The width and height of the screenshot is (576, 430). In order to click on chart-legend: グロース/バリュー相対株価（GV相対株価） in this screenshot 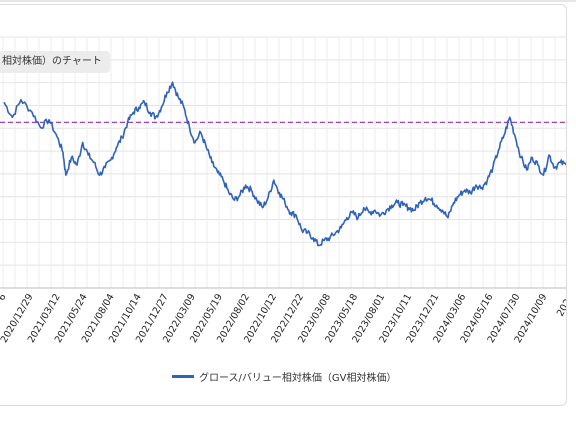, I will do `click(284, 376)`.